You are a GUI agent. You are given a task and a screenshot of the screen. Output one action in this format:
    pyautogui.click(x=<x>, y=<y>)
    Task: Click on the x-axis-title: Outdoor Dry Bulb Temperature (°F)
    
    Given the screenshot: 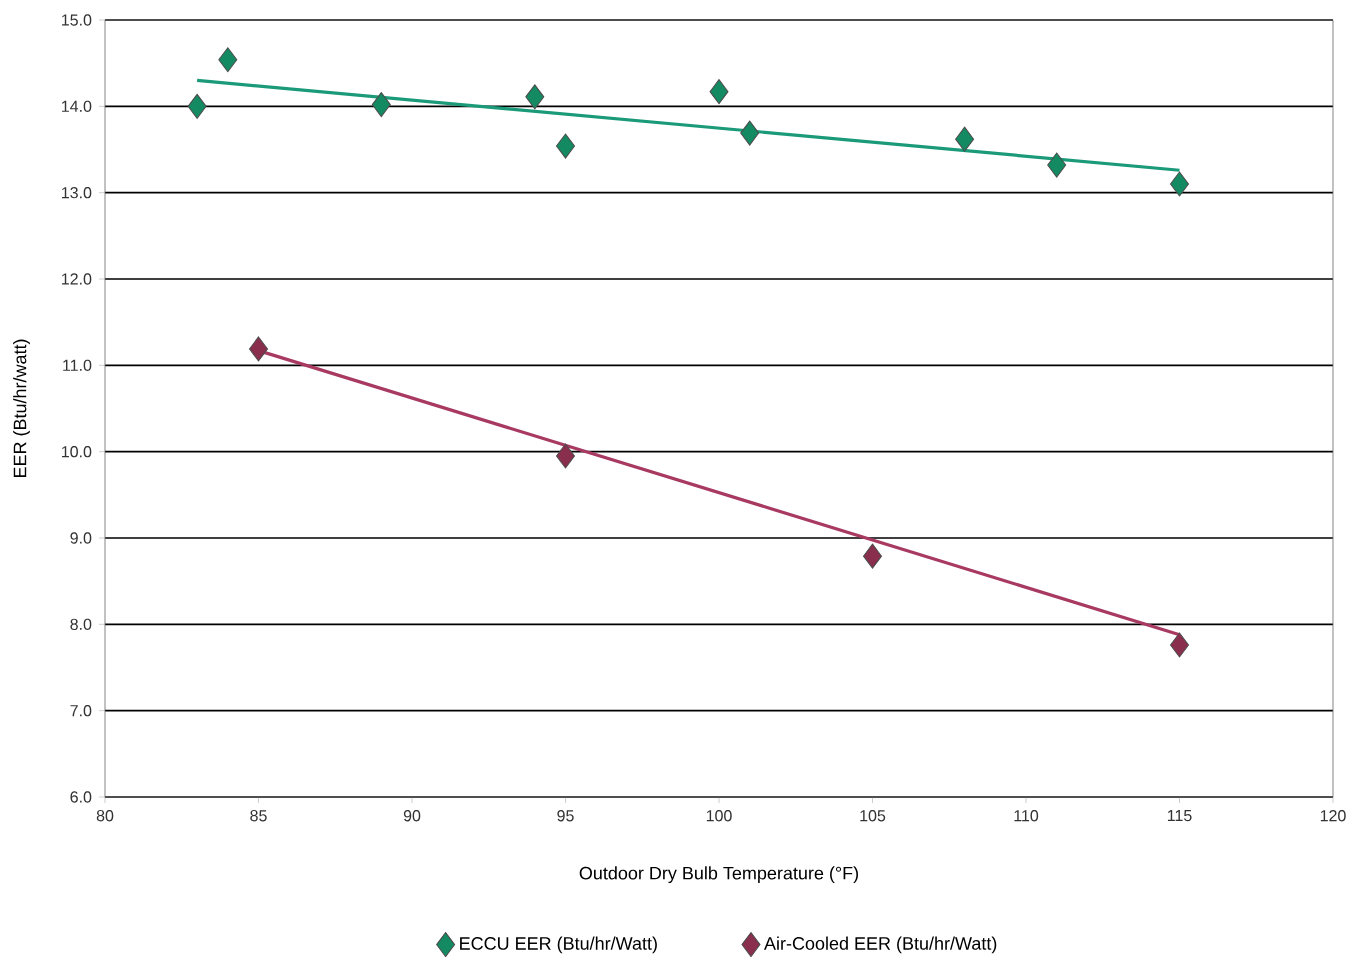 What is the action you would take?
    pyautogui.click(x=719, y=875)
    